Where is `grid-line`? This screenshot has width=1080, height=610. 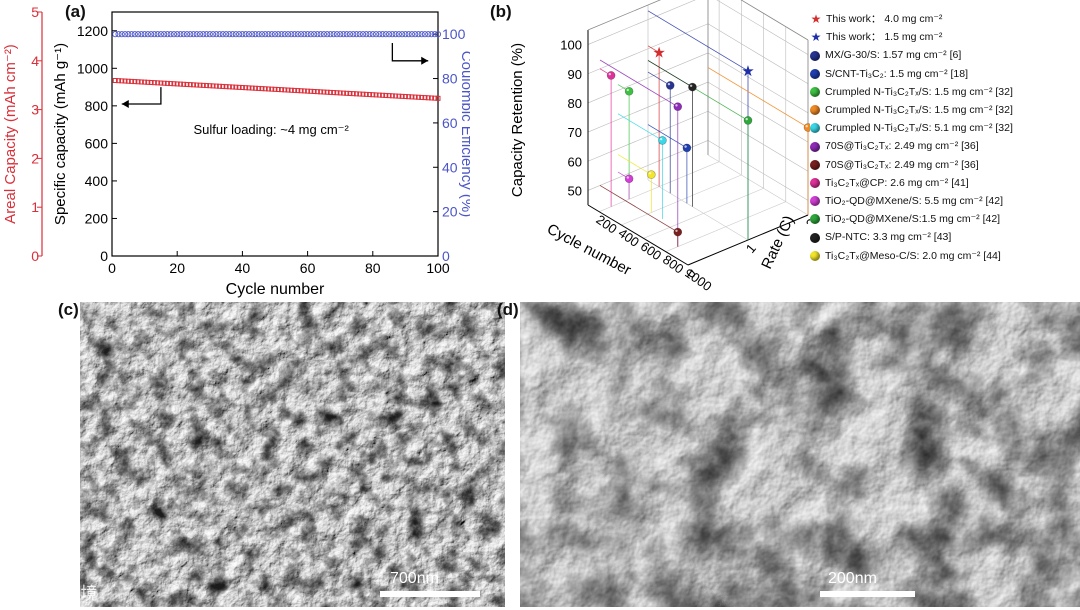
grid-line is located at coordinates (758, 185).